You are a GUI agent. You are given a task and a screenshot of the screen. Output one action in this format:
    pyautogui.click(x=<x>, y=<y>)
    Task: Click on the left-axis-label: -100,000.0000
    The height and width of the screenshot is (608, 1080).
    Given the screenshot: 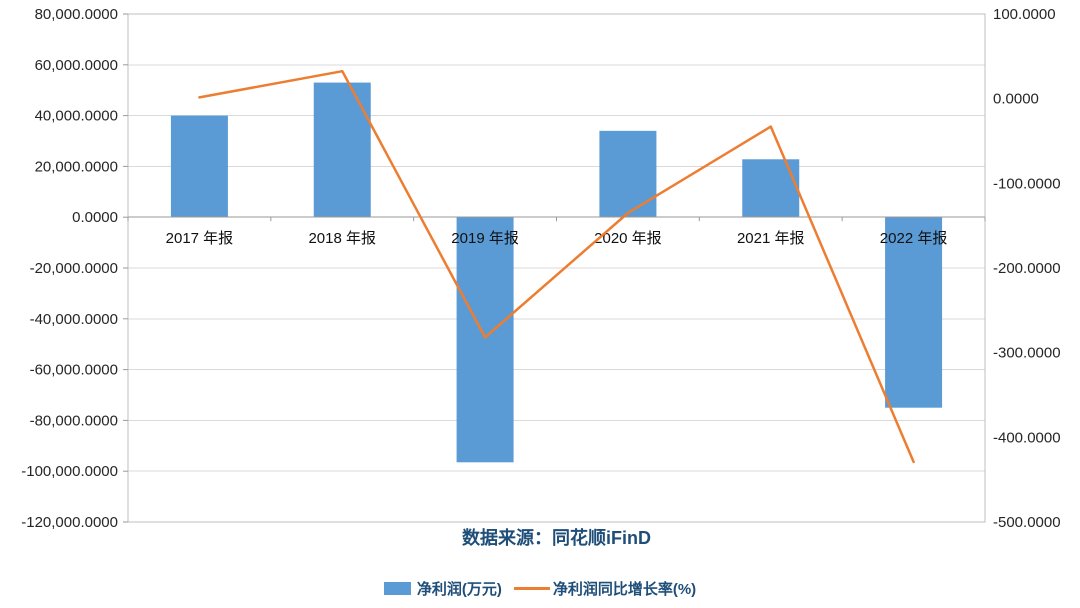 What is the action you would take?
    pyautogui.click(x=69, y=471)
    